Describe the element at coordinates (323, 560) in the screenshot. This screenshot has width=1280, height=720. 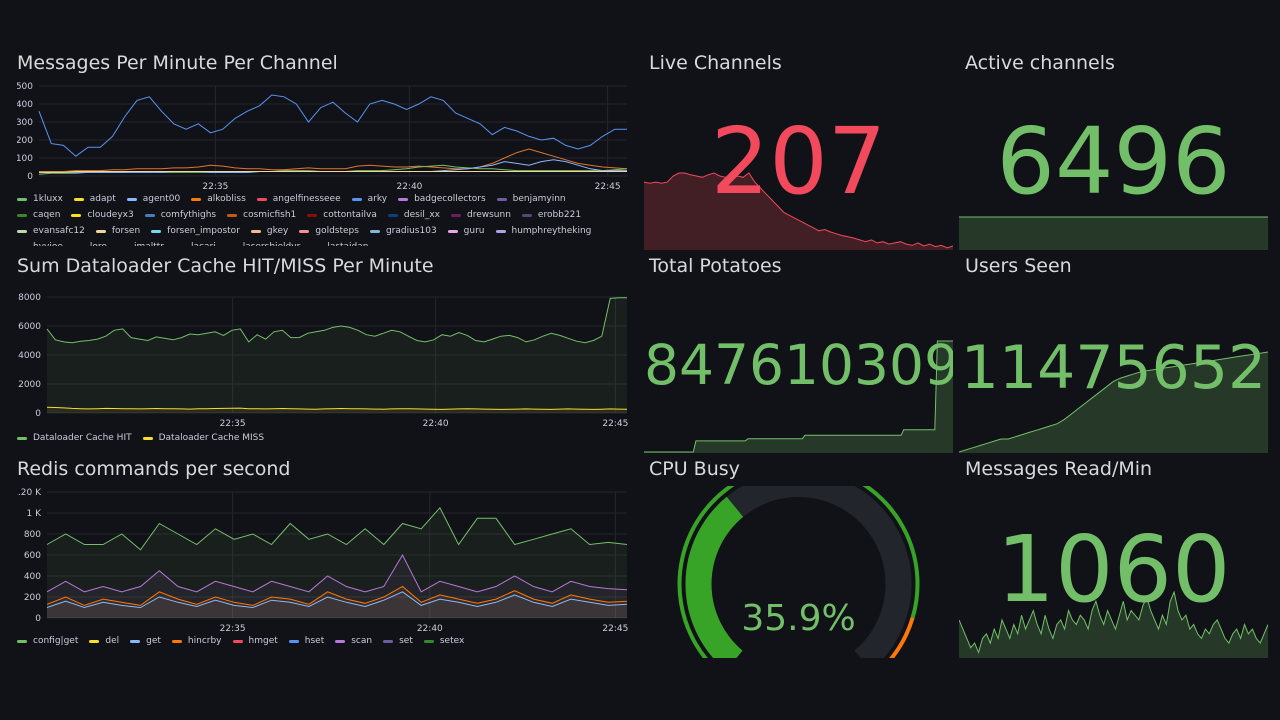
I see `redis-graph: 1.20 K 1 K 800 600 400 200 0 22:35 22:40 22:45` at that location.